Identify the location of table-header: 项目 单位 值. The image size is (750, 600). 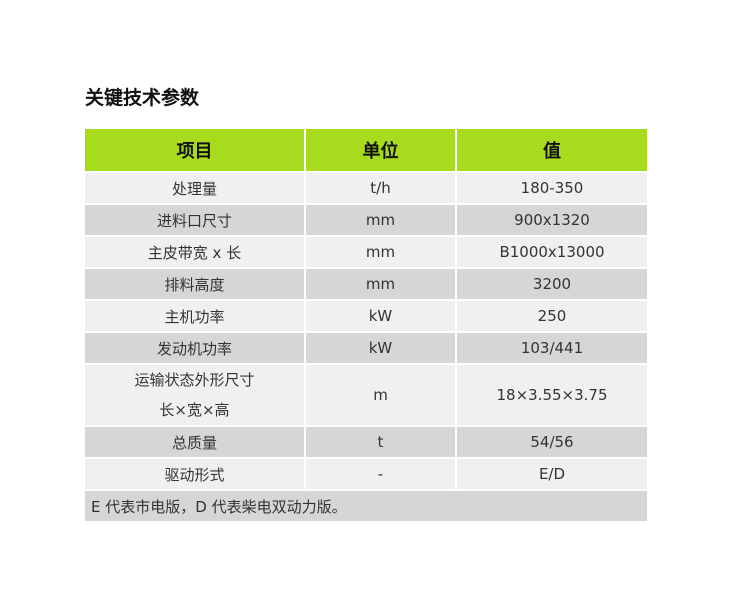
(366, 151).